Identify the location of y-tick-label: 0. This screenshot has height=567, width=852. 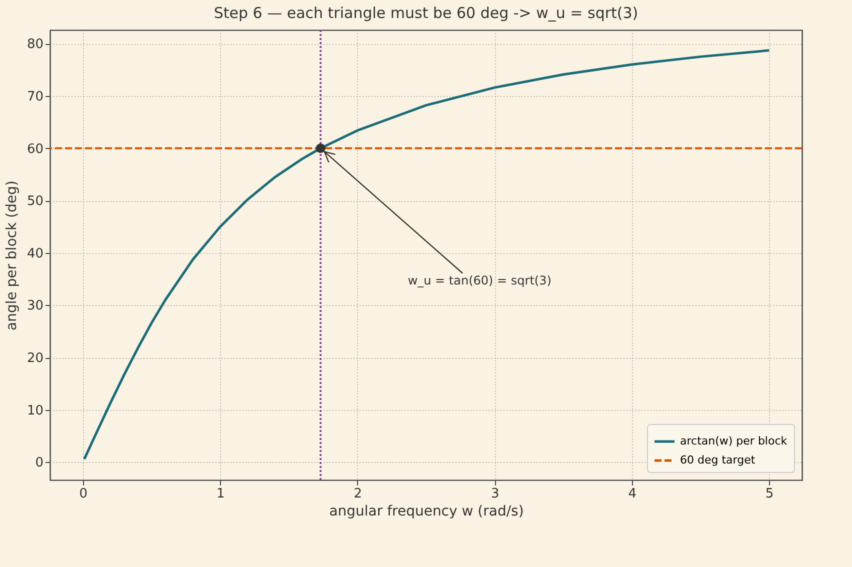
(39, 463).